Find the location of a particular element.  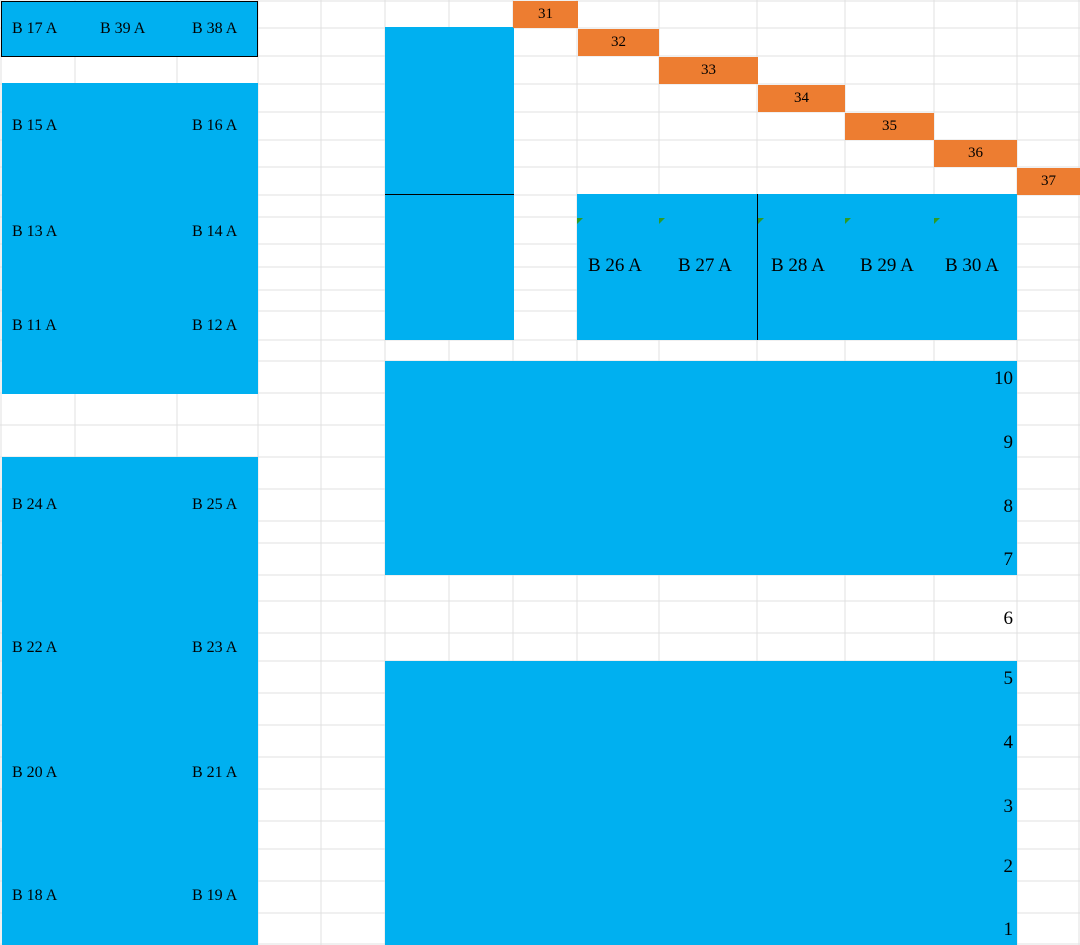

level-3: 3 is located at coordinates (1008, 806).